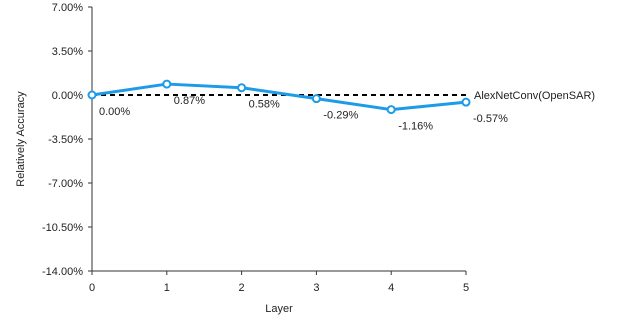 Image resolution: width=621 pixels, height=327 pixels. Describe the element at coordinates (114, 112) in the screenshot. I see `data-label: 0.00%` at that location.